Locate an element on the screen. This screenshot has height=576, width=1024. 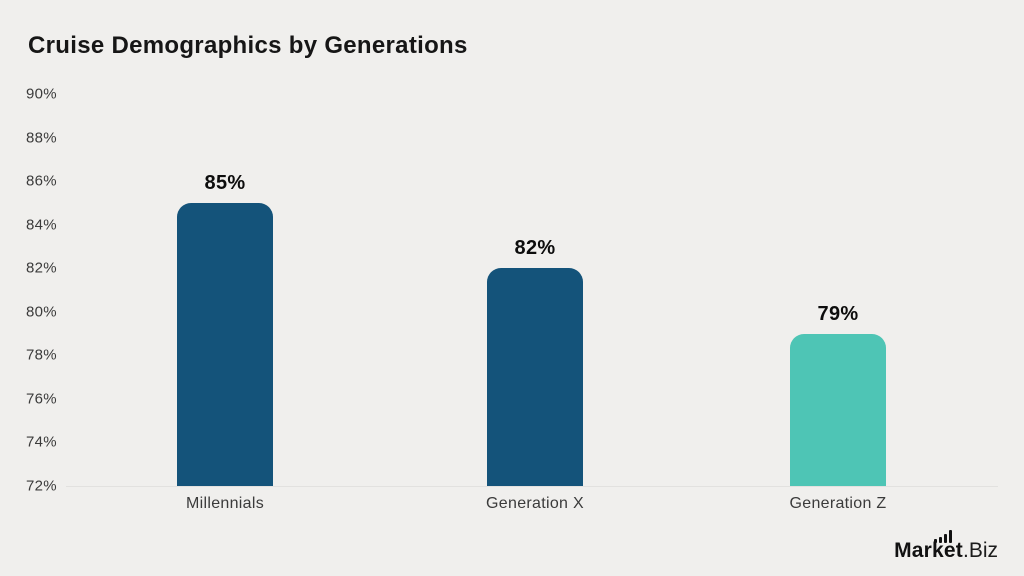
x-axis-label-millennials: Millennials is located at coordinates (225, 503).